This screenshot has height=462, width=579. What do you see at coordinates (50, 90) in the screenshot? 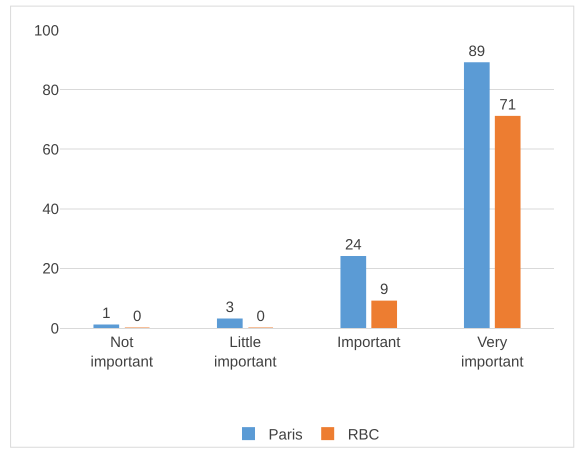
I see `y-tick-label: 80` at bounding box center [50, 90].